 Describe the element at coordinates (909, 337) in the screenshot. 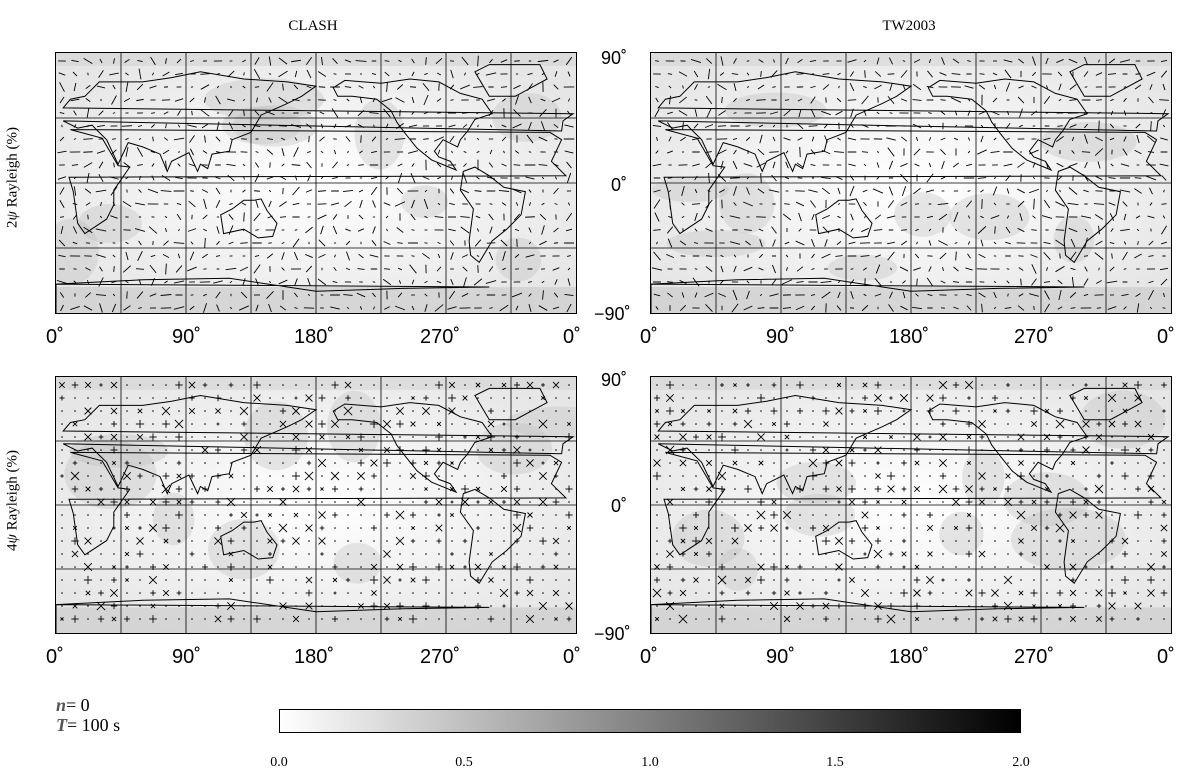

I see `lon-tick-180-right-row1: 180˚` at that location.